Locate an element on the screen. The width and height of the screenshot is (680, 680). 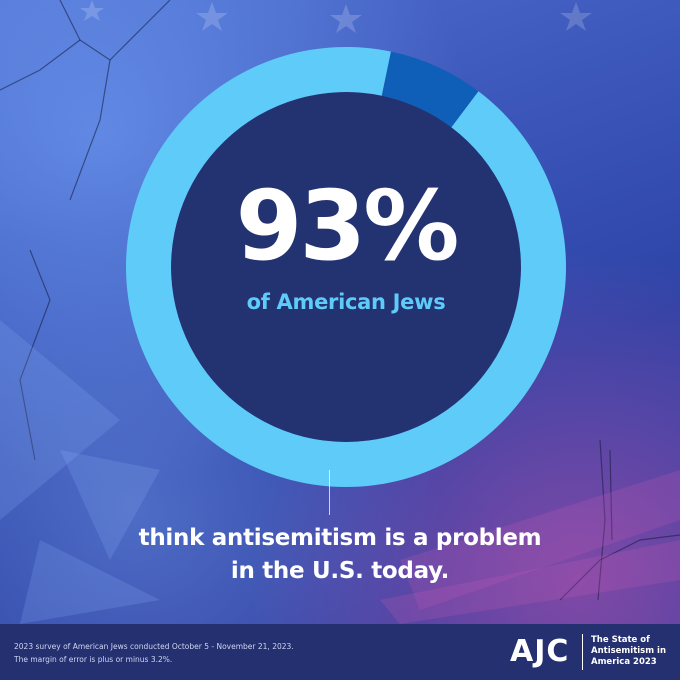
statement-line-2: in the U.S. today. is located at coordinates (340, 571).